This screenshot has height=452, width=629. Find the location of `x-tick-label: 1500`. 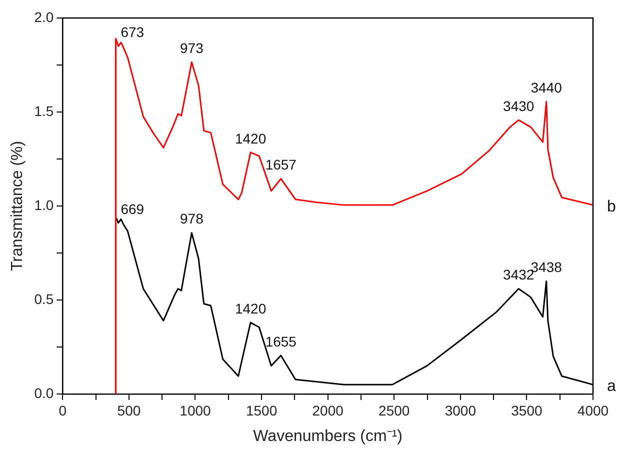

x-tick-label: 1500 is located at coordinates (262, 410).